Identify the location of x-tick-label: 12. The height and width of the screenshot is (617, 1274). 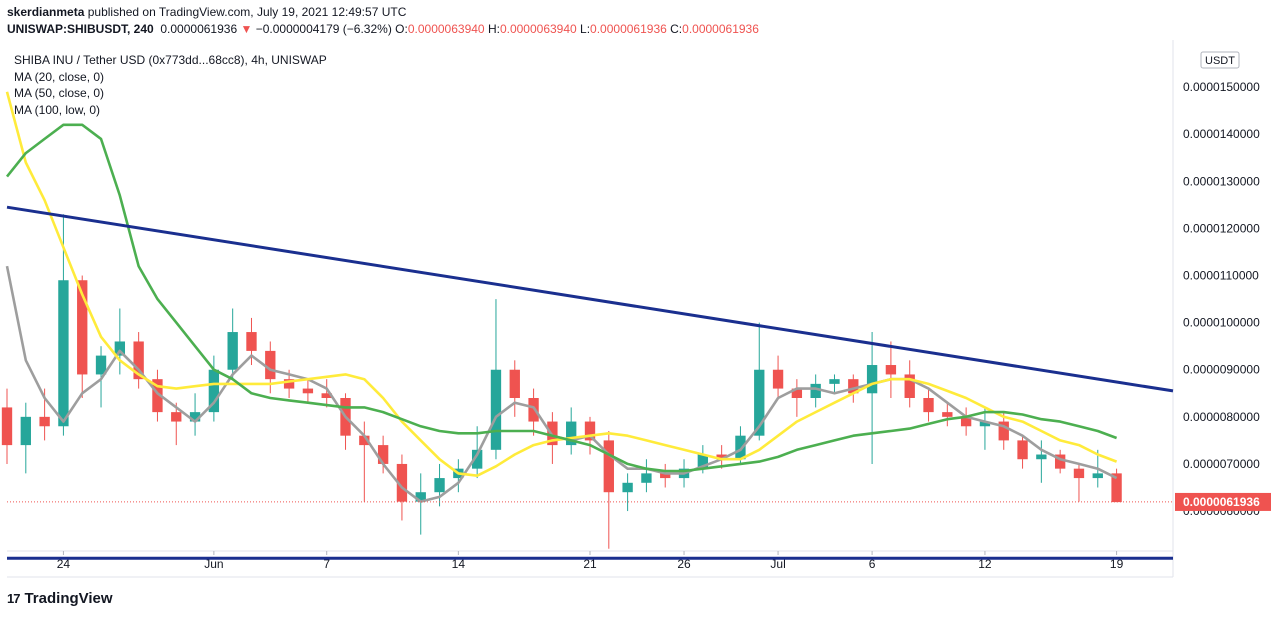
(985, 564).